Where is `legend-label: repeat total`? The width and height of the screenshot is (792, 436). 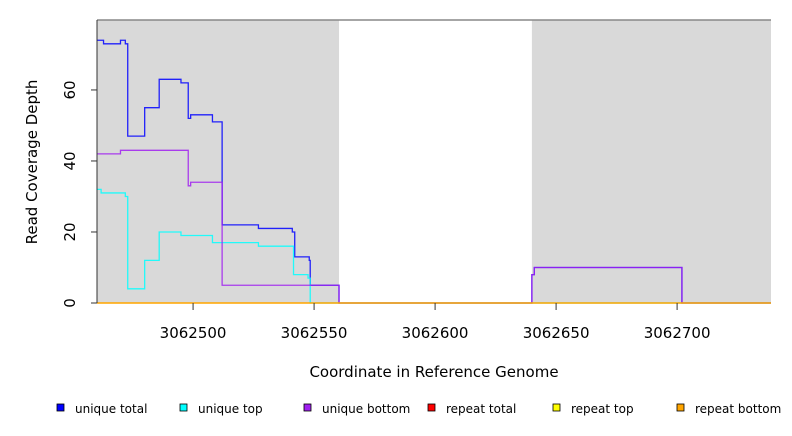
legend-label: repeat total is located at coordinates (481, 409).